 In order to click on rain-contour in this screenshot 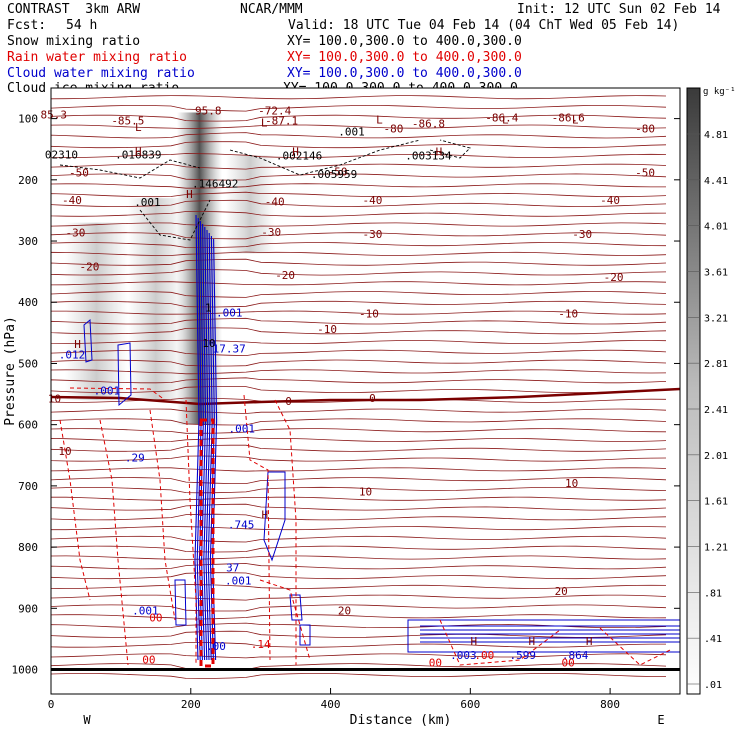, I will do `click(285, 620)`.